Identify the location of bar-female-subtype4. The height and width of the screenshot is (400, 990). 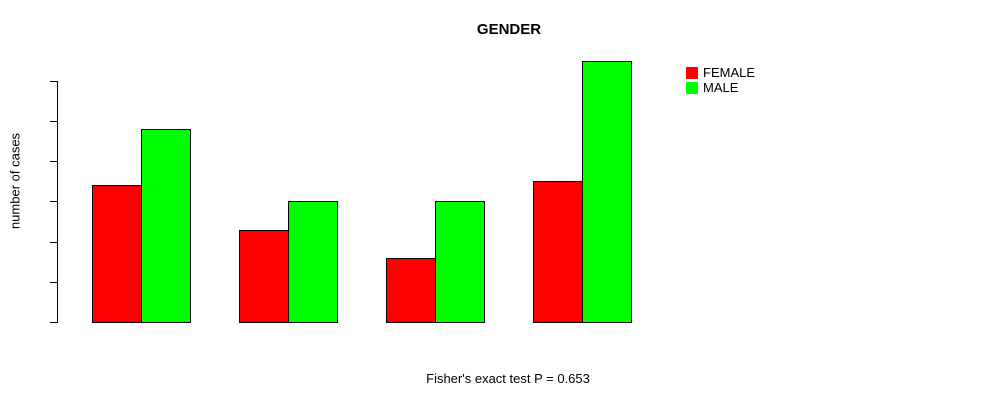
(558, 252).